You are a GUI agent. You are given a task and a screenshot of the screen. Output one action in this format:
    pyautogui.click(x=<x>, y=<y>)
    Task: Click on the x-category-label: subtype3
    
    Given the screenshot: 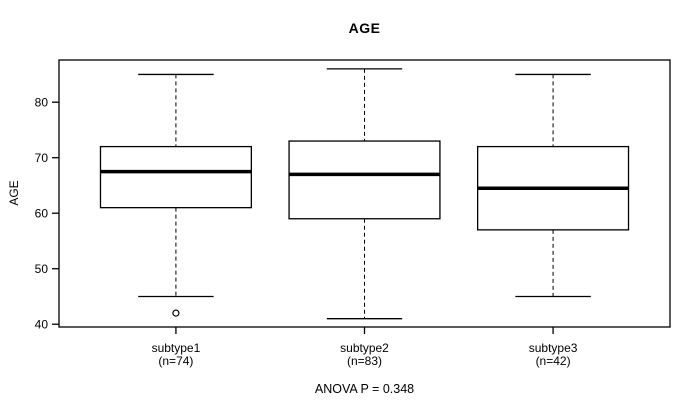 What is the action you would take?
    pyautogui.click(x=553, y=348)
    